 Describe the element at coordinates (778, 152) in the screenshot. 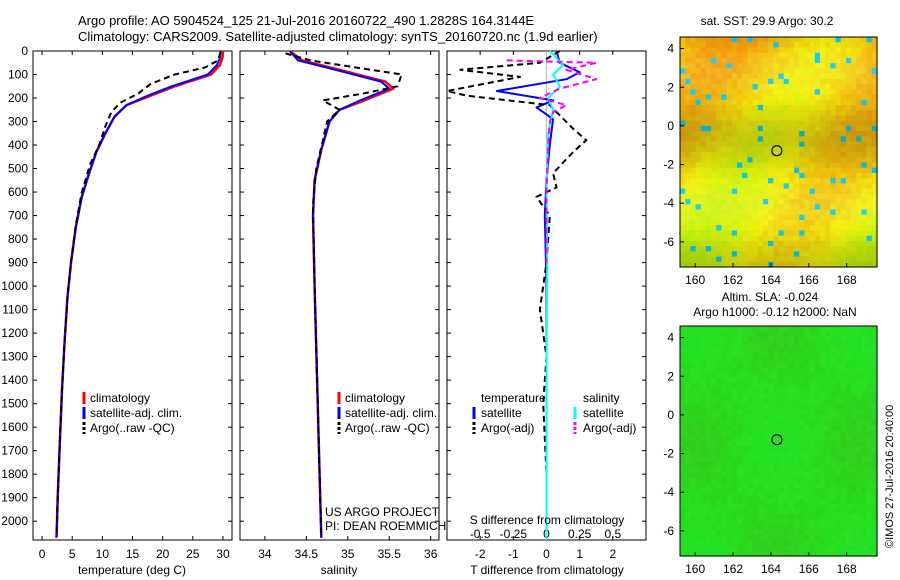

I see `sst-map-frame` at that location.